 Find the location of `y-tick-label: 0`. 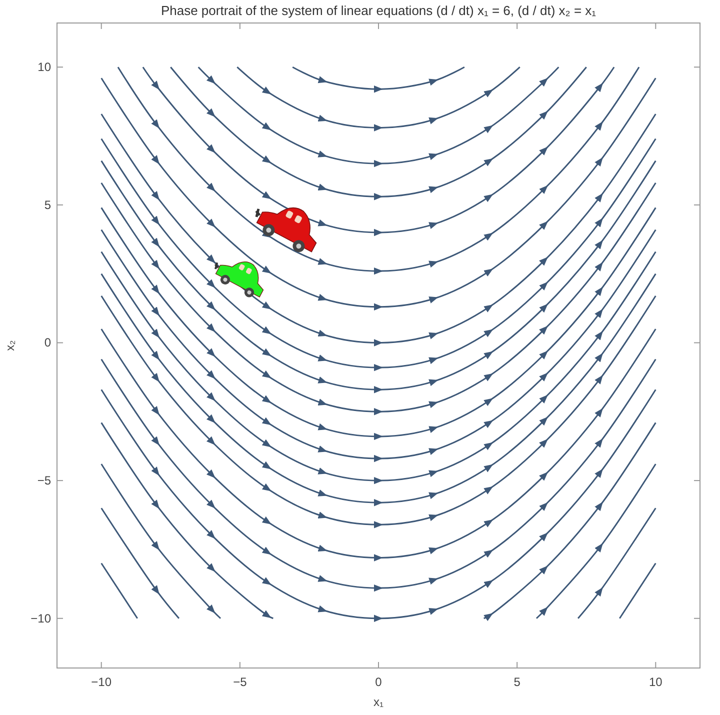

y-tick-label: 0 is located at coordinates (48, 343).